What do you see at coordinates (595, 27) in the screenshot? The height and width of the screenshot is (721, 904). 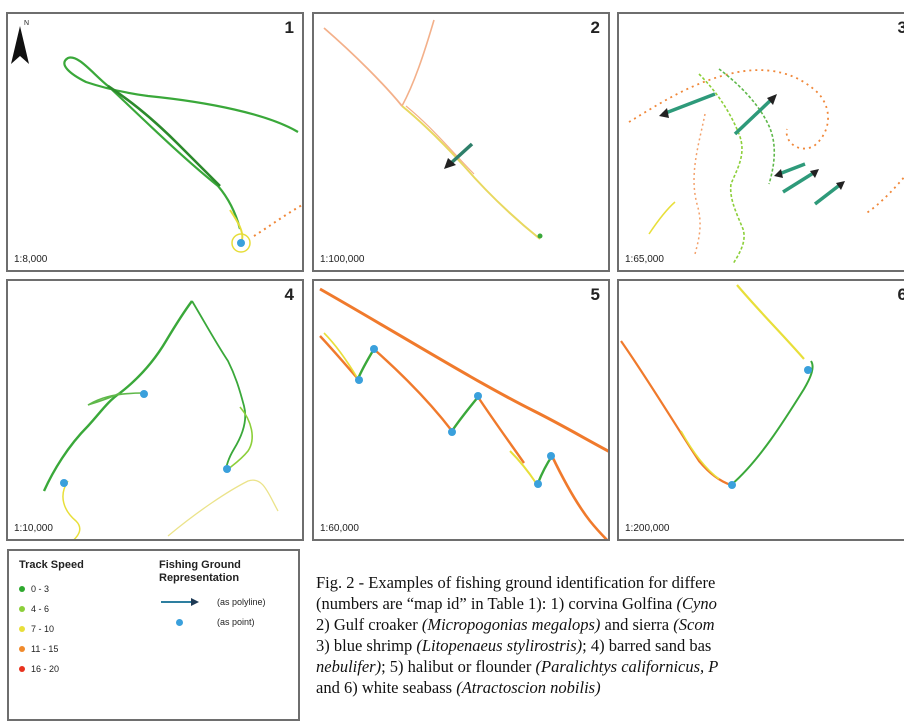 I see `panel-id: 2` at bounding box center [595, 27].